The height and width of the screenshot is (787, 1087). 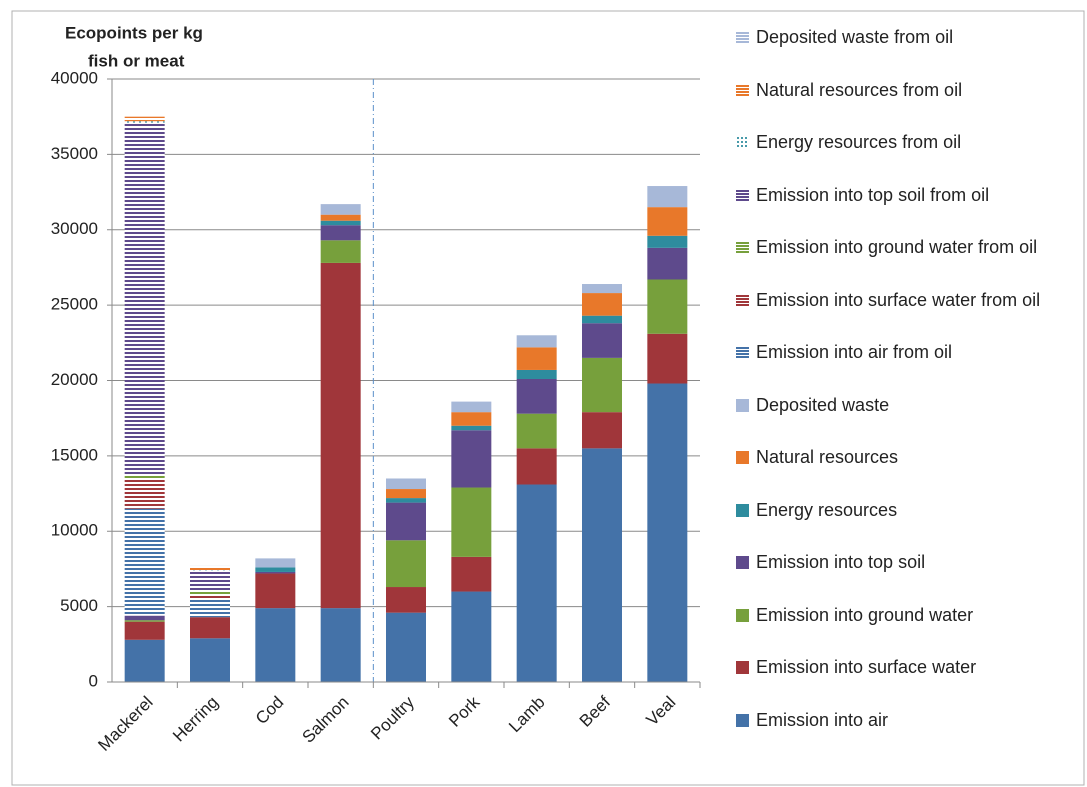 What do you see at coordinates (904, 630) in the screenshot?
I see `legend-item: Emission into ground water` at bounding box center [904, 630].